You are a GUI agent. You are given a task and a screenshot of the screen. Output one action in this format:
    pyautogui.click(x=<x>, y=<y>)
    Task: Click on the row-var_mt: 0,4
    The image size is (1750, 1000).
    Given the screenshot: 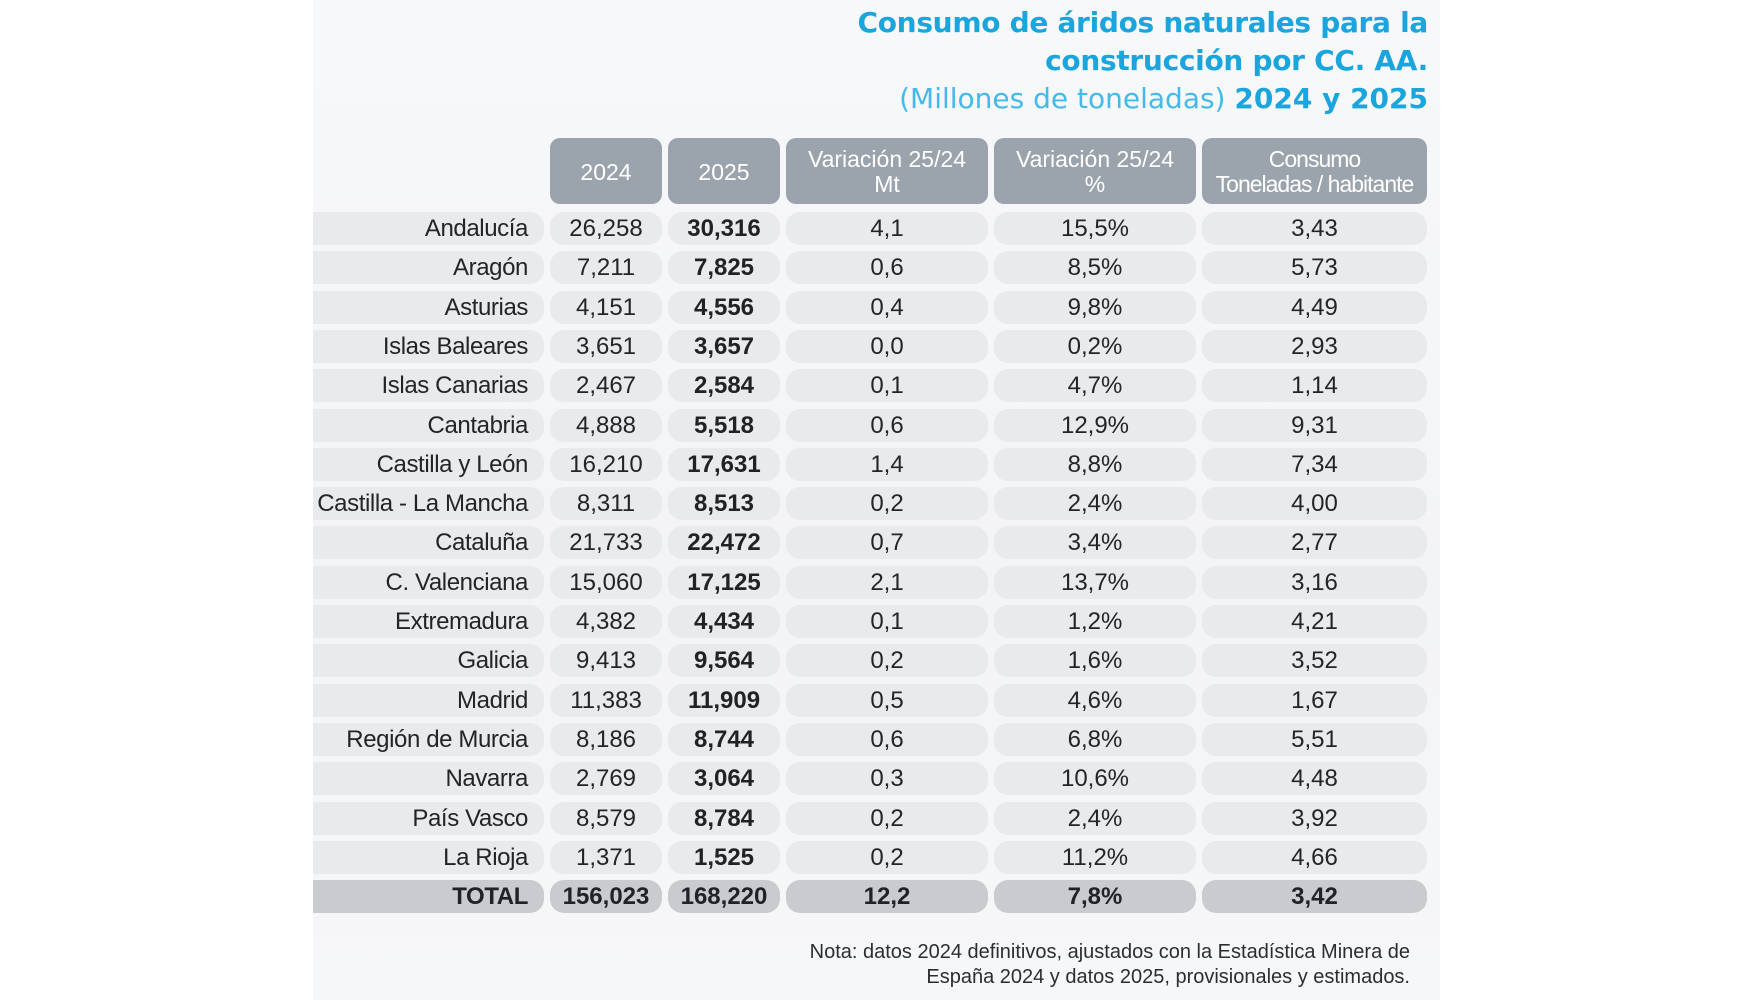 What is the action you would take?
    pyautogui.click(x=887, y=307)
    